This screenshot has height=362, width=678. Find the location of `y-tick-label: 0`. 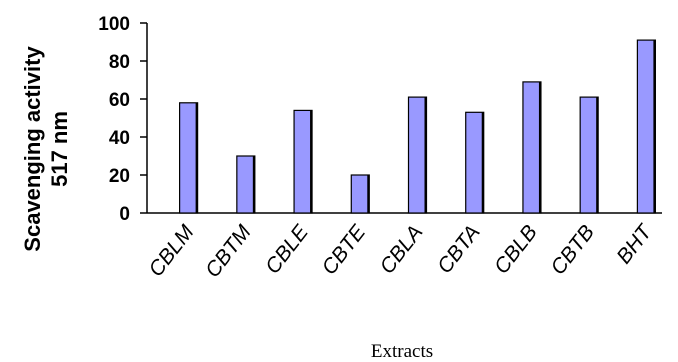

y-tick-label: 0 is located at coordinates (124, 214).